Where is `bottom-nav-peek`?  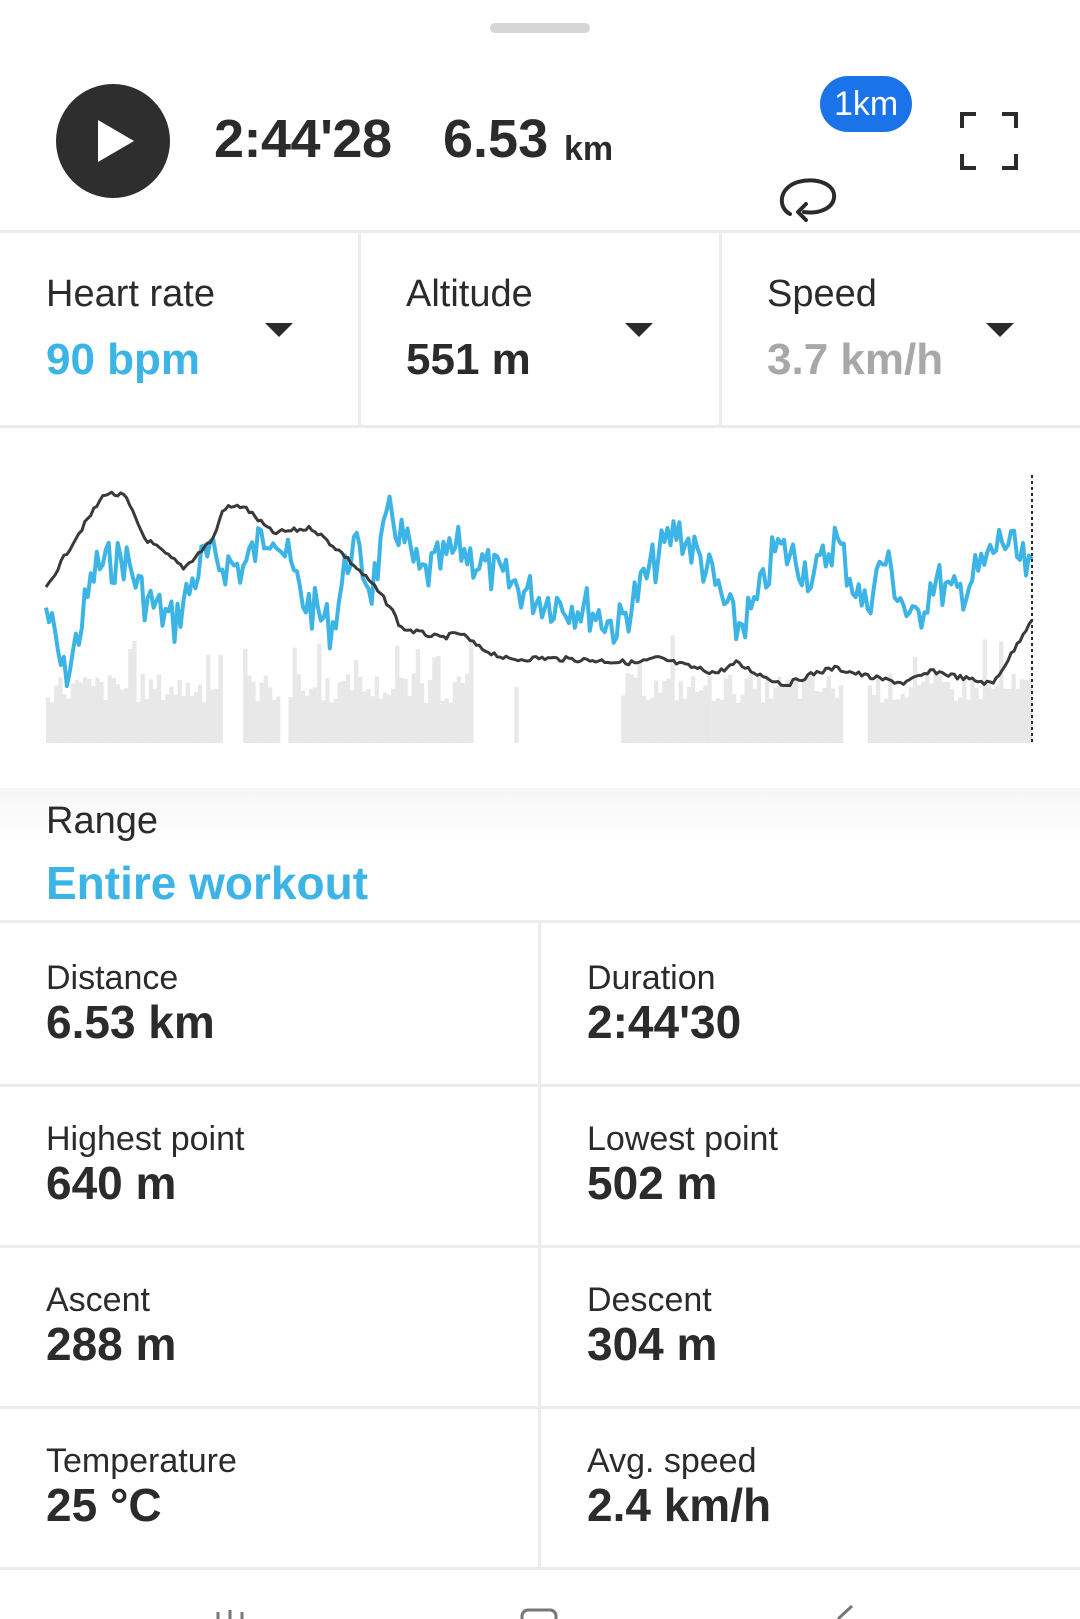
bottom-nav-peek is located at coordinates (535, 1611).